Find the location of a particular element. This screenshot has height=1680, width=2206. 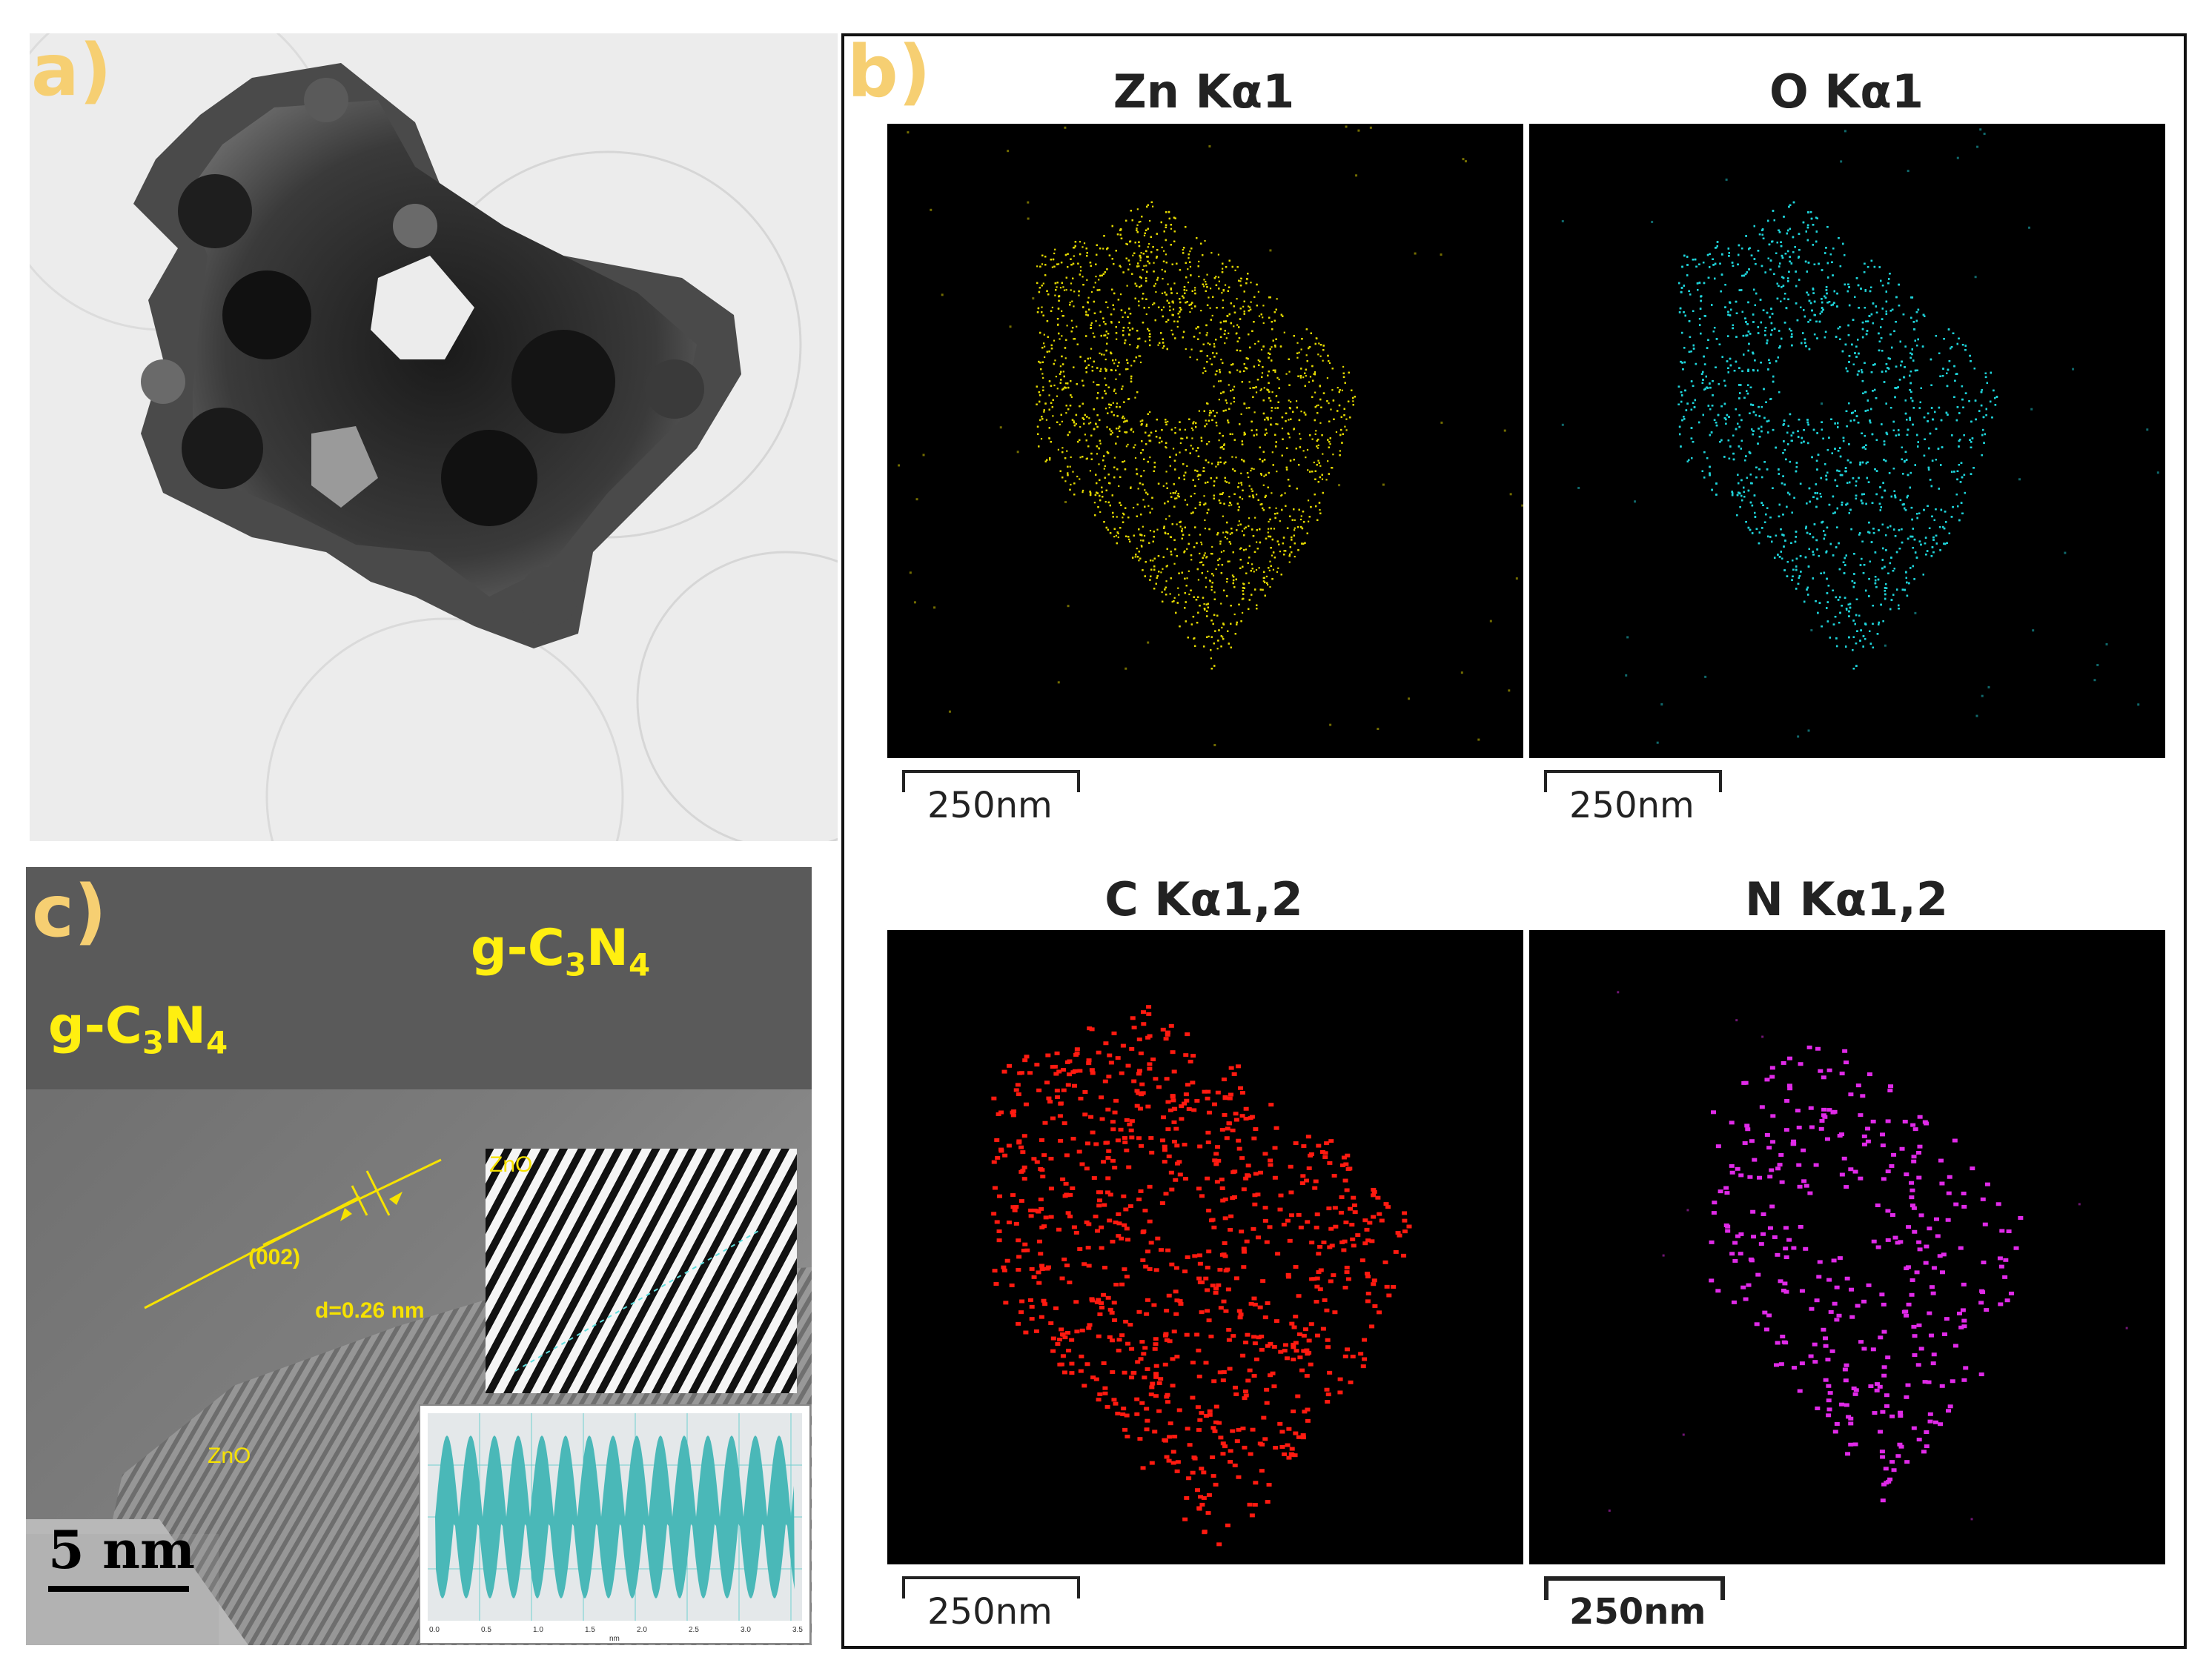

profile-unit-label: nm is located at coordinates (614, 1639).